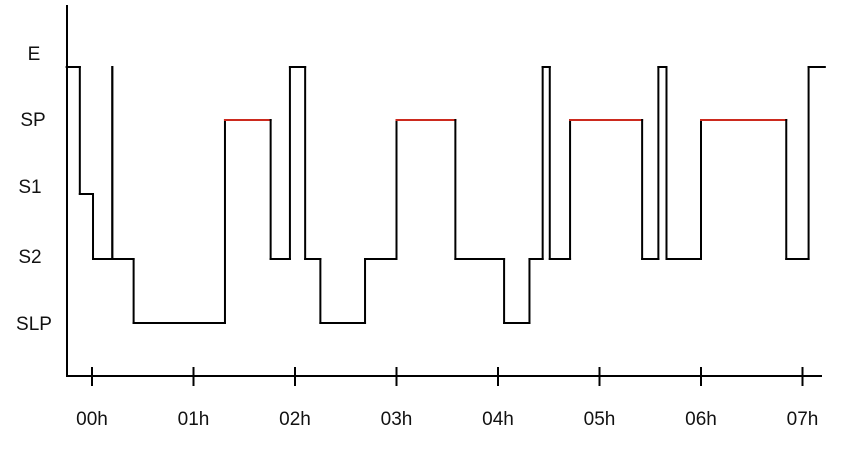 This screenshot has width=847, height=454. I want to click on x-tick-label-06h: 06h, so click(701, 419).